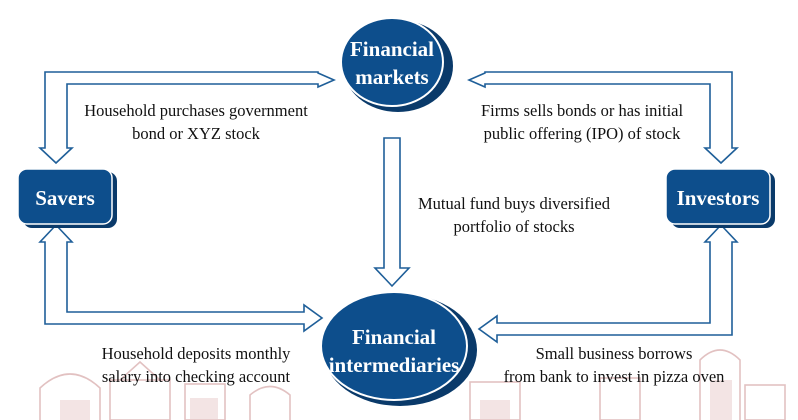 The image size is (798, 420). What do you see at coordinates (392, 49) in the screenshot?
I see `node-financial-markets-line1: Financial` at bounding box center [392, 49].